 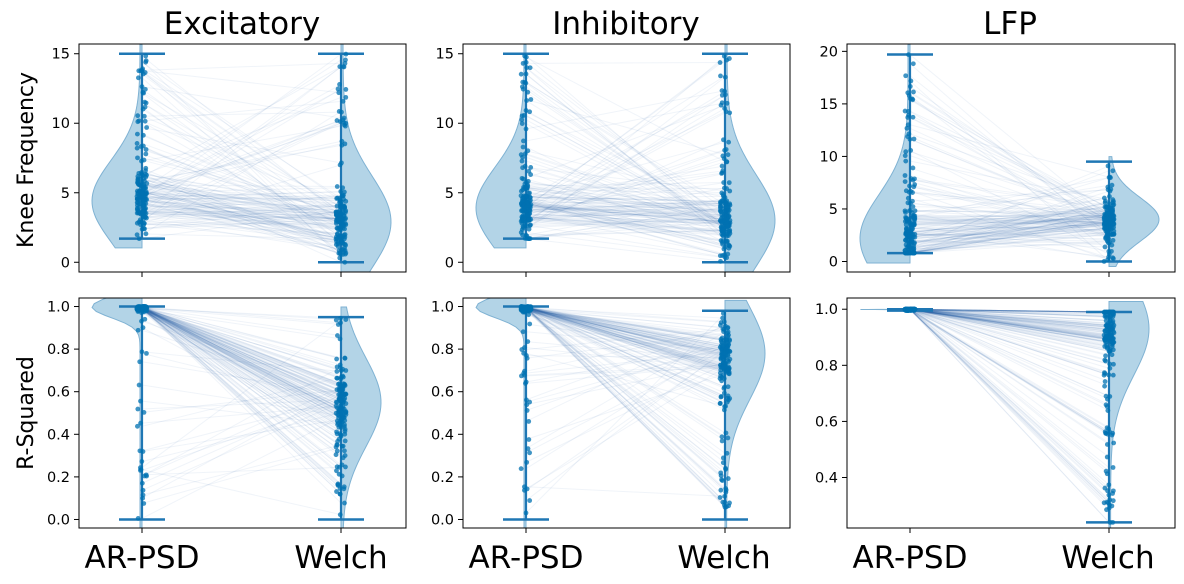 I want to click on violin-ar-psd, so click(x=501, y=146).